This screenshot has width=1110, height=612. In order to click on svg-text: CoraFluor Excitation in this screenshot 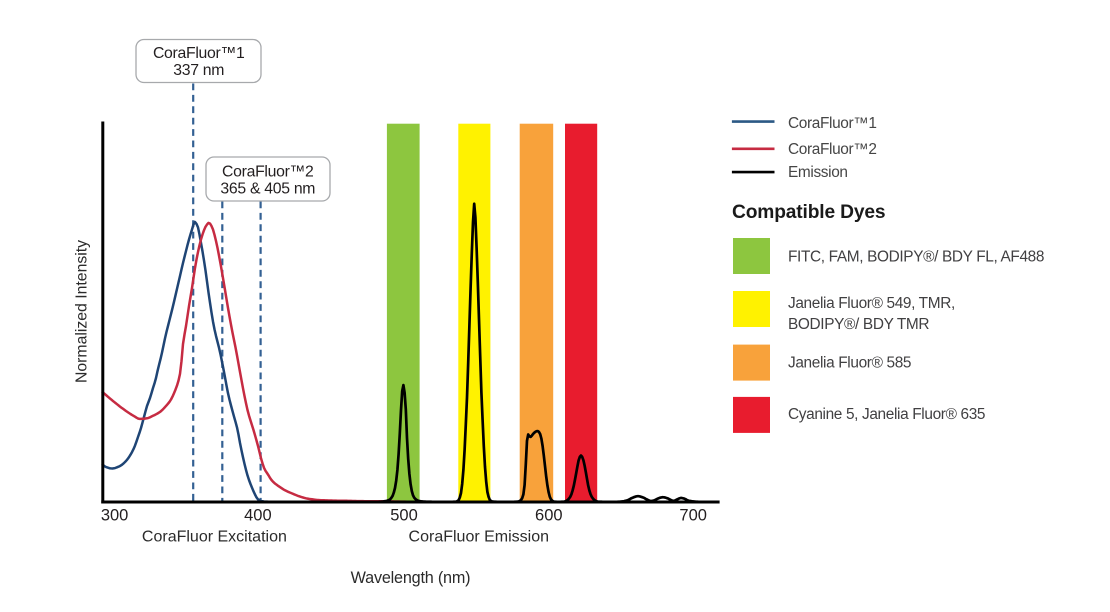, I will do `click(214, 537)`.